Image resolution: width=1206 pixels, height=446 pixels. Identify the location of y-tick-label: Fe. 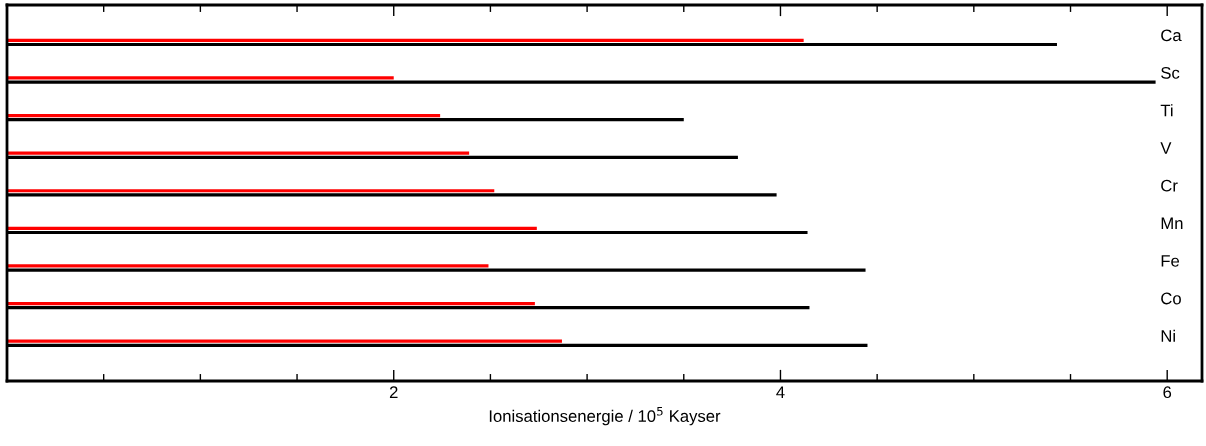
(1170, 261).